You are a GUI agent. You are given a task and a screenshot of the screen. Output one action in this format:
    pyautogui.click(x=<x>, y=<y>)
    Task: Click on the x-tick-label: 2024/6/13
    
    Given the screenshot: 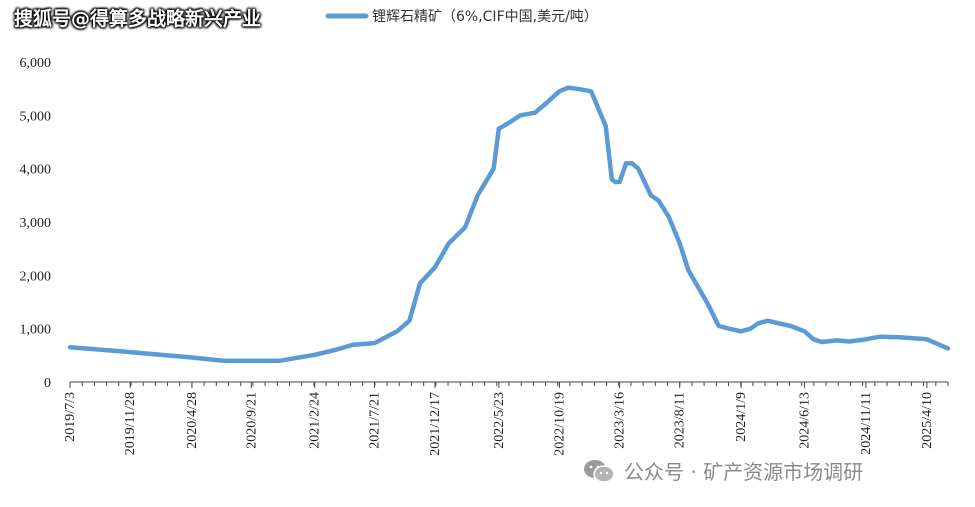 What is the action you would take?
    pyautogui.click(x=805, y=420)
    